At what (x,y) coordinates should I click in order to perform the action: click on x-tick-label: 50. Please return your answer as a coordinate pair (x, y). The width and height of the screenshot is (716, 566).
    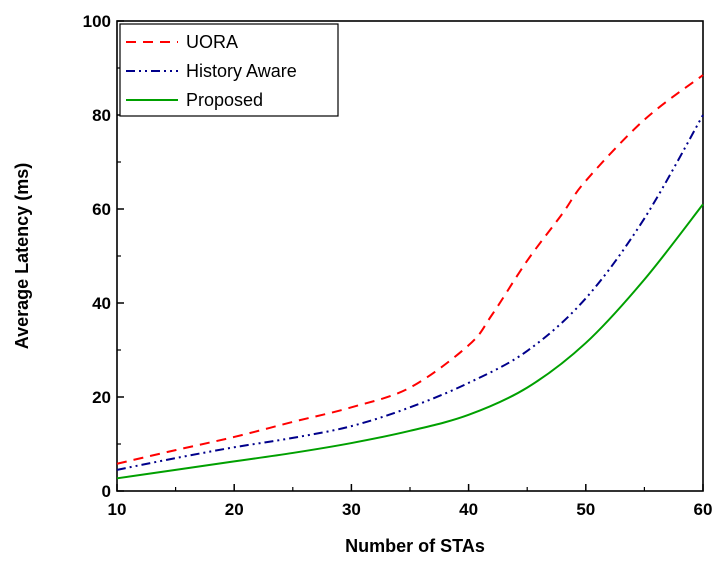
    Looking at the image, I should click on (585, 509).